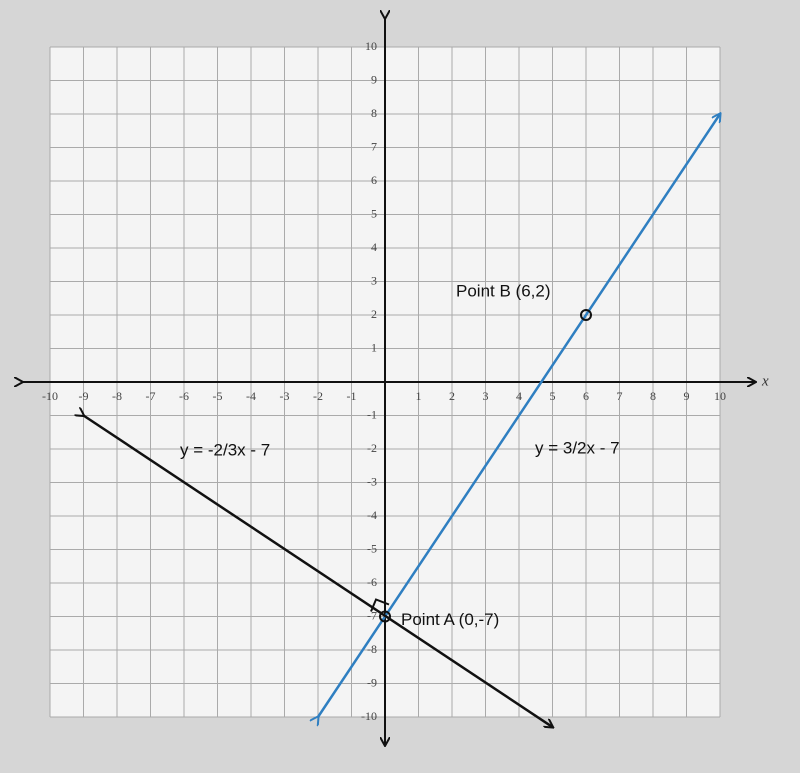 The width and height of the screenshot is (800, 773). I want to click on y-tick-label: -6, so click(372, 582).